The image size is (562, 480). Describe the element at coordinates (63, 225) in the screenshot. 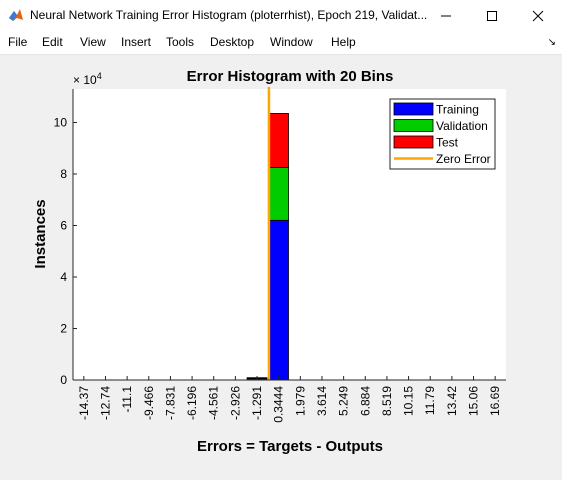

I see `y-tick-label: 6` at that location.